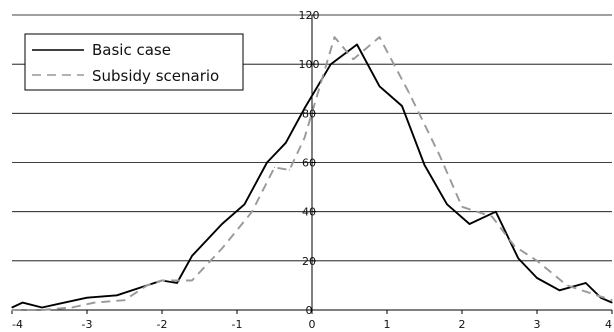 Image resolution: width=614 pixels, height=332 pixels. Describe the element at coordinates (237, 324) in the screenshot. I see `x-tick-label-3: -1` at that location.